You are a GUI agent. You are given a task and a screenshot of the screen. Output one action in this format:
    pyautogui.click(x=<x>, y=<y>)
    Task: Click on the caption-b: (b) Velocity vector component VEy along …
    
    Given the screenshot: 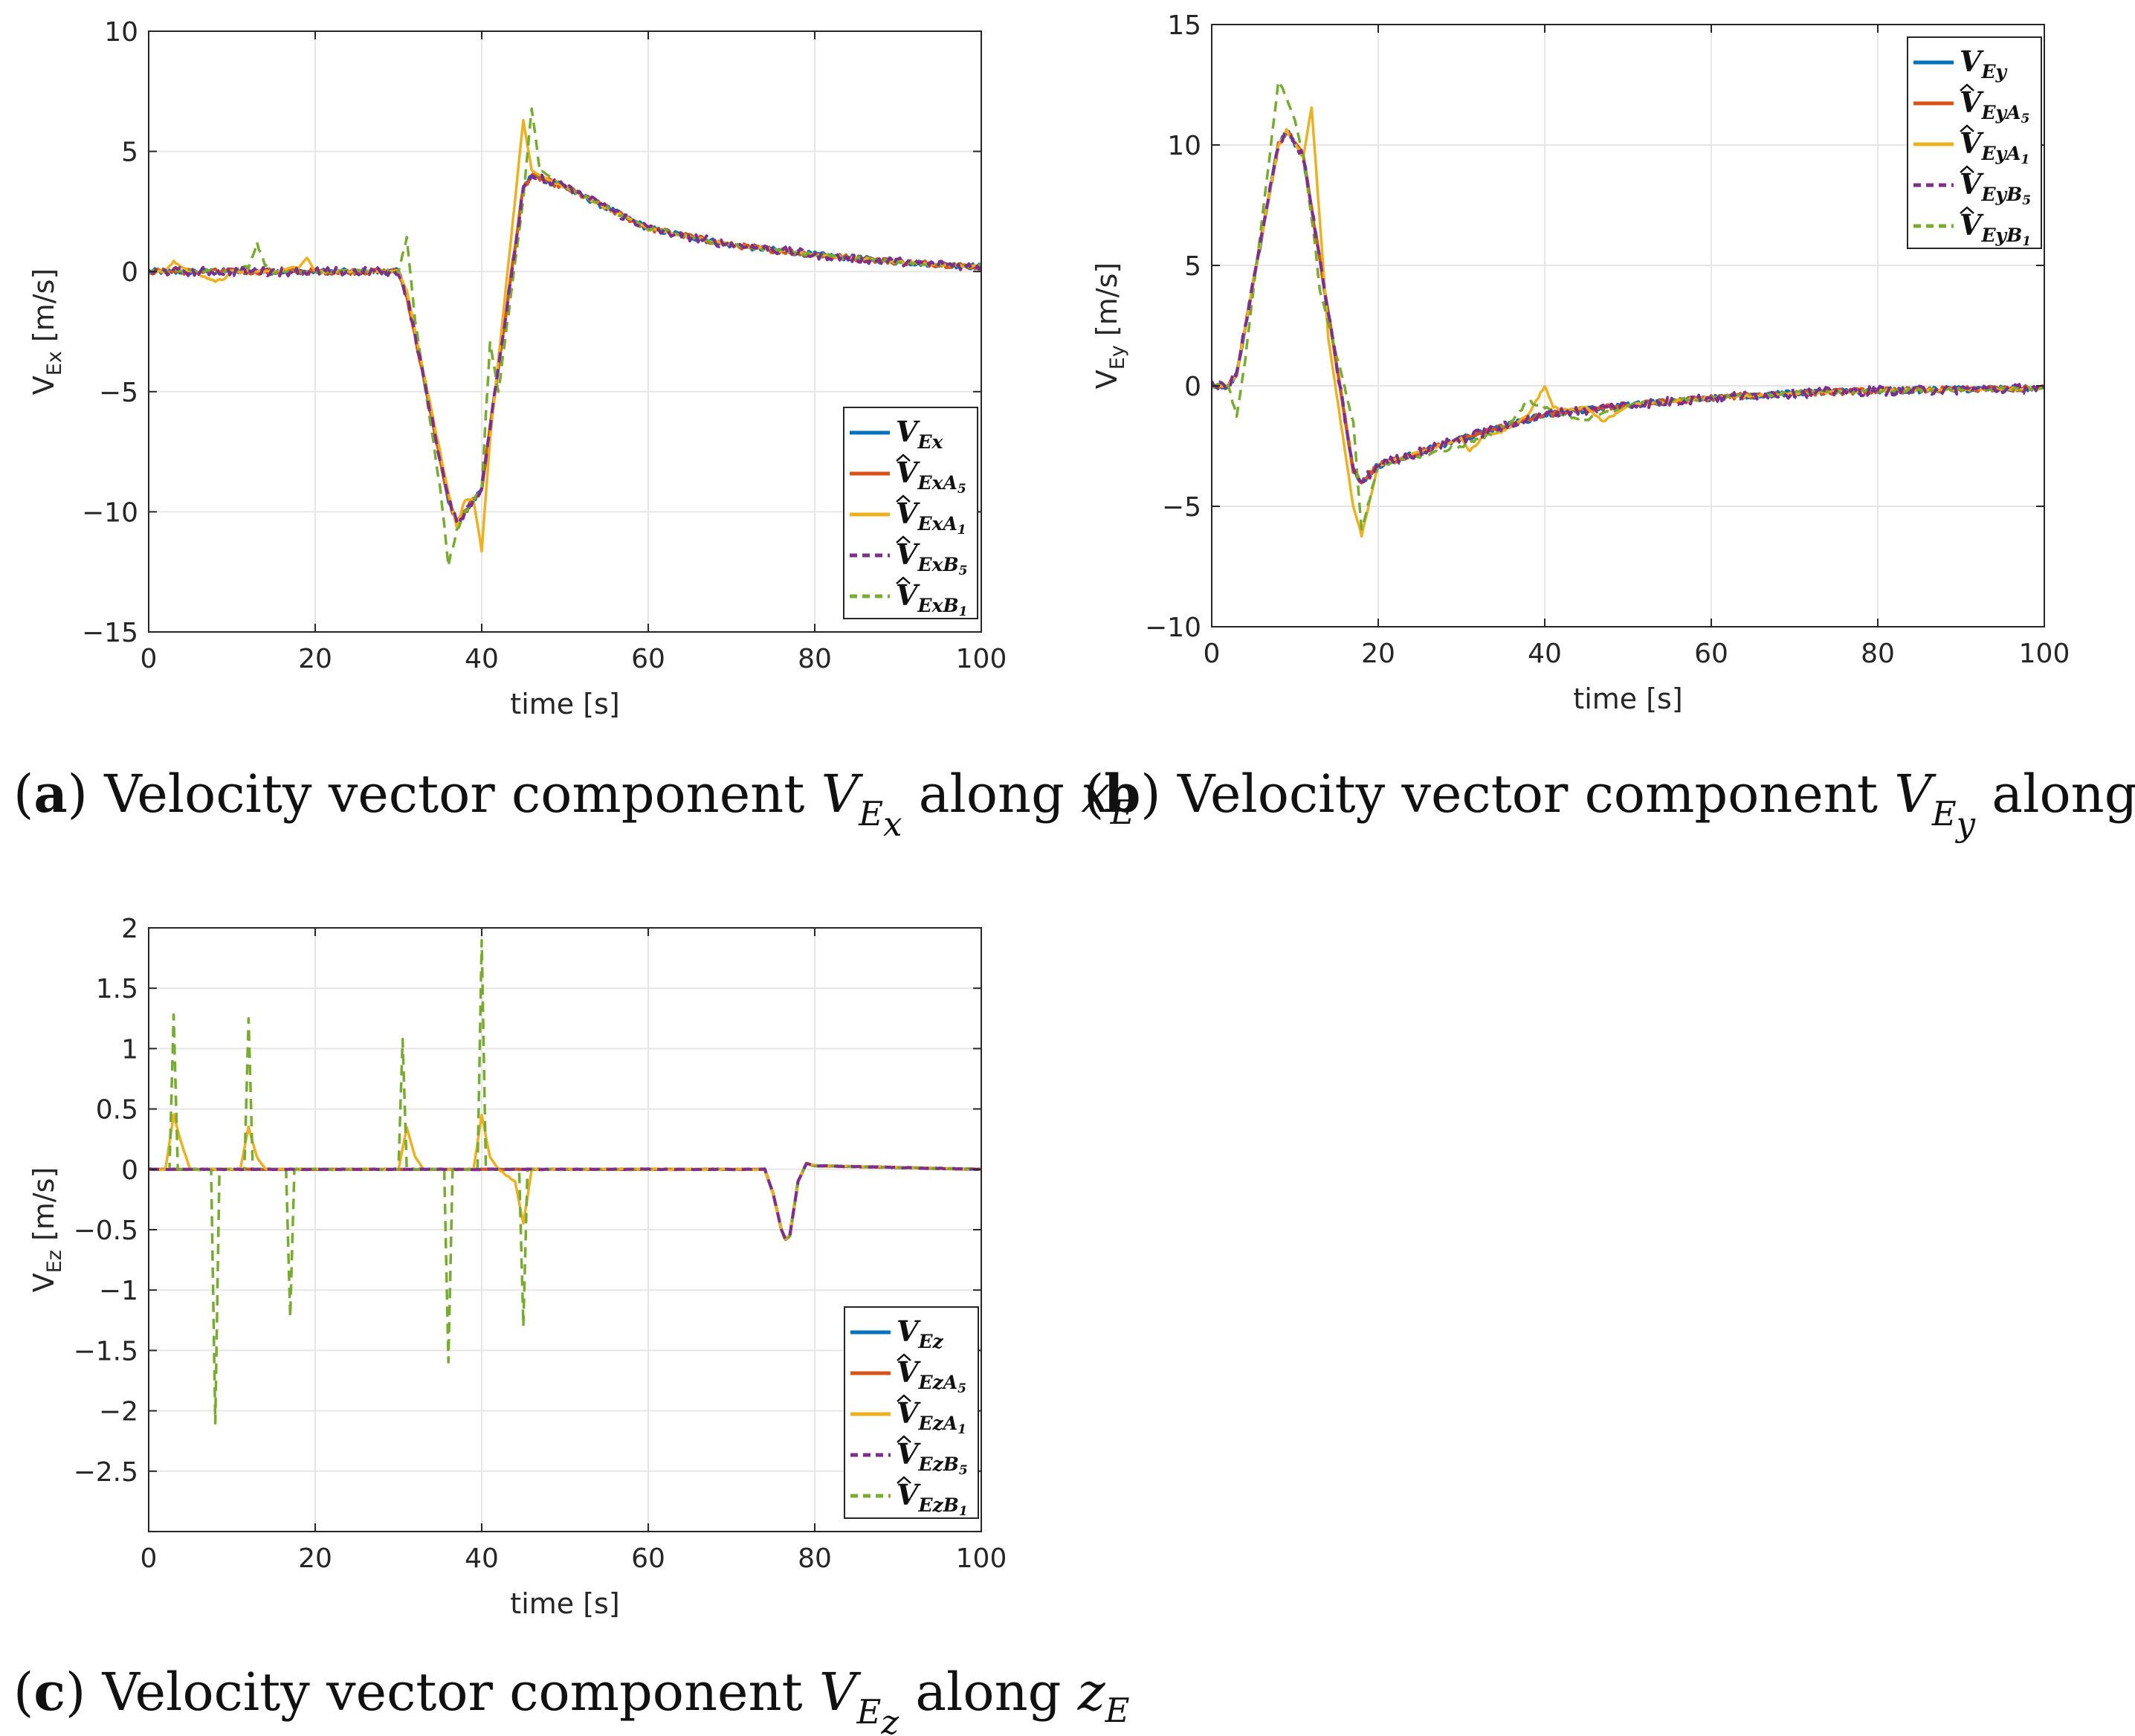 What is the action you would take?
    pyautogui.click(x=1609, y=803)
    